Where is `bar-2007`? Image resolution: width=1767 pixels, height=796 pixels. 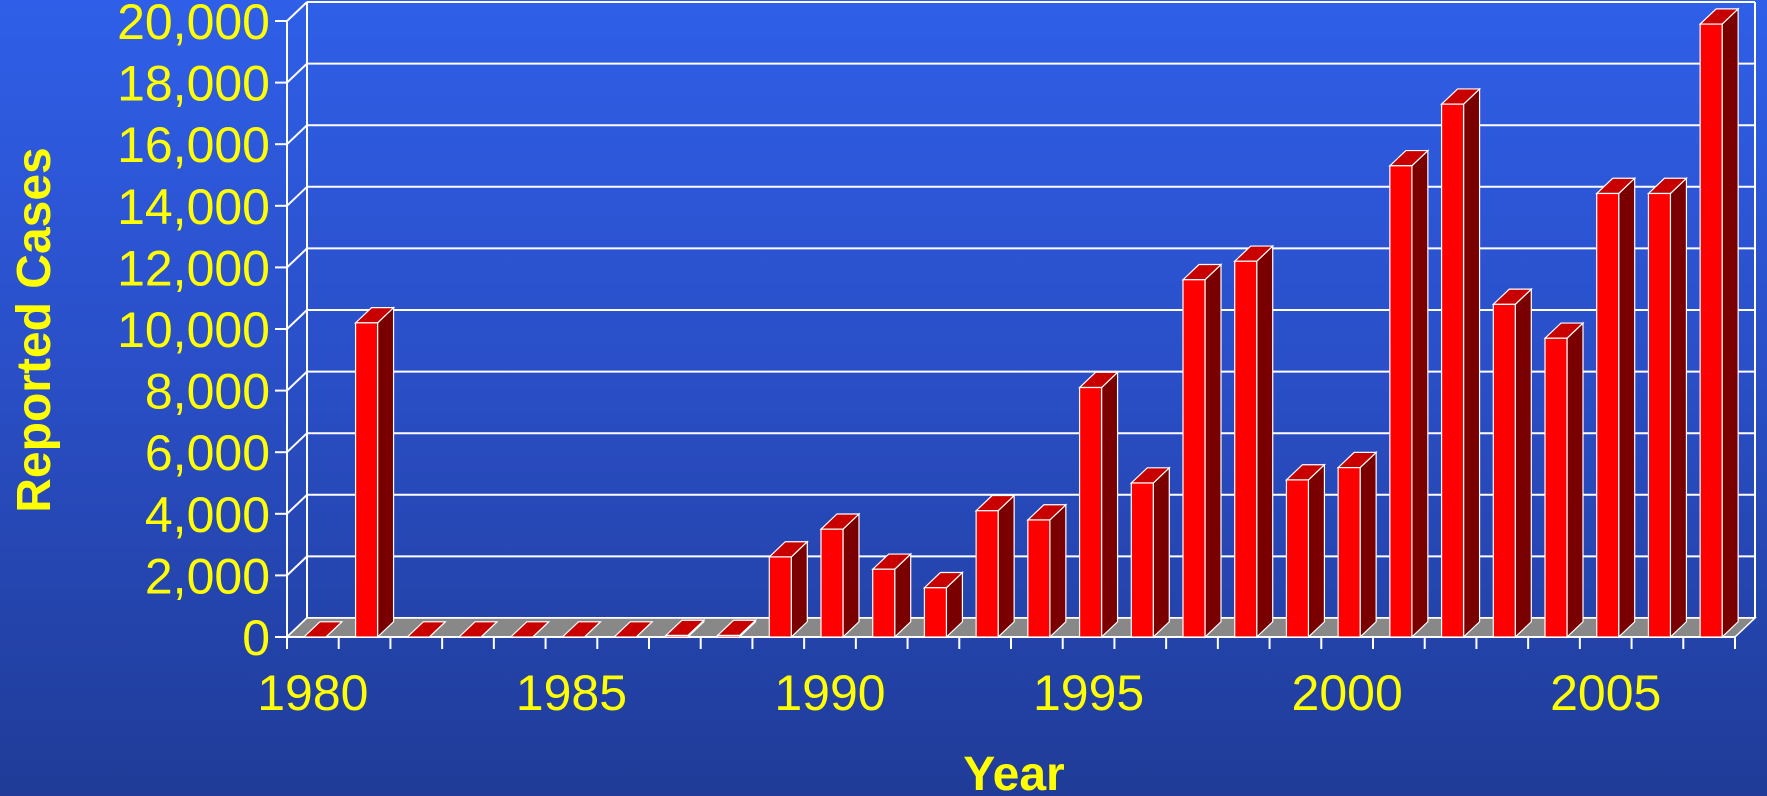
bar-2007 is located at coordinates (1719, 323).